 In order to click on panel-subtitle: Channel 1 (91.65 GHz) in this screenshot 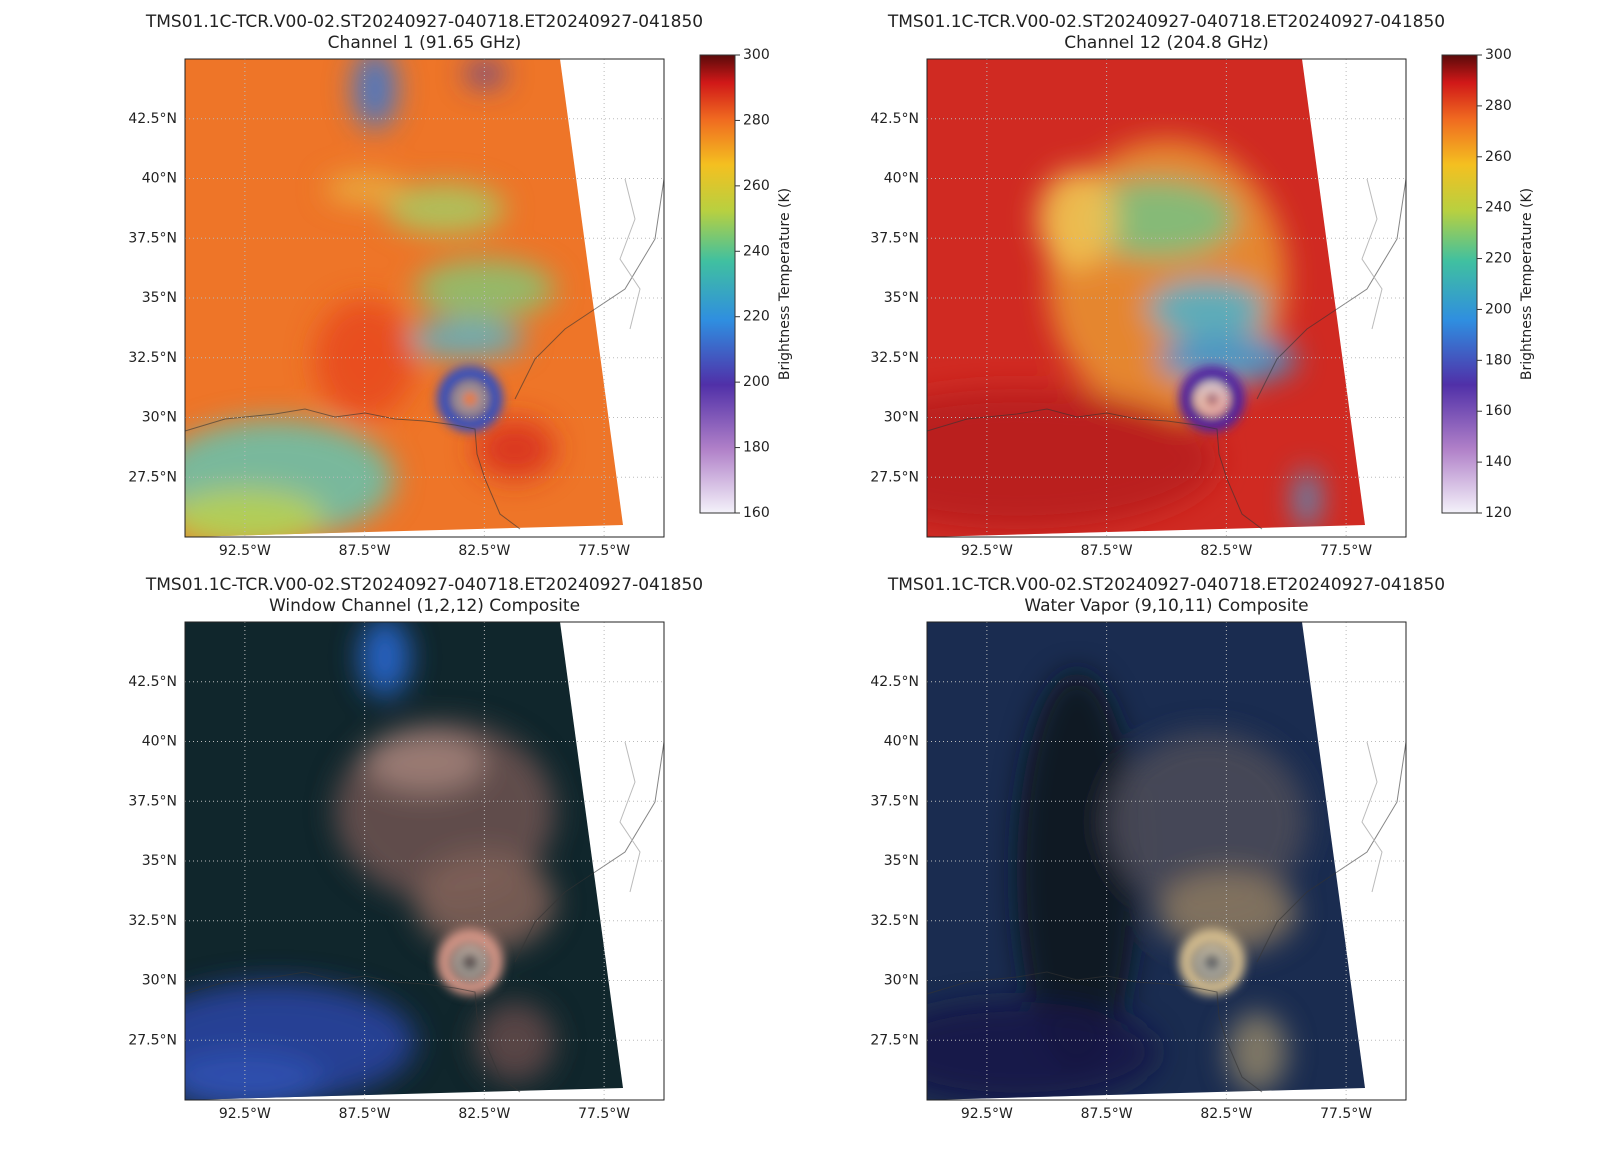, I will do `click(425, 43)`.